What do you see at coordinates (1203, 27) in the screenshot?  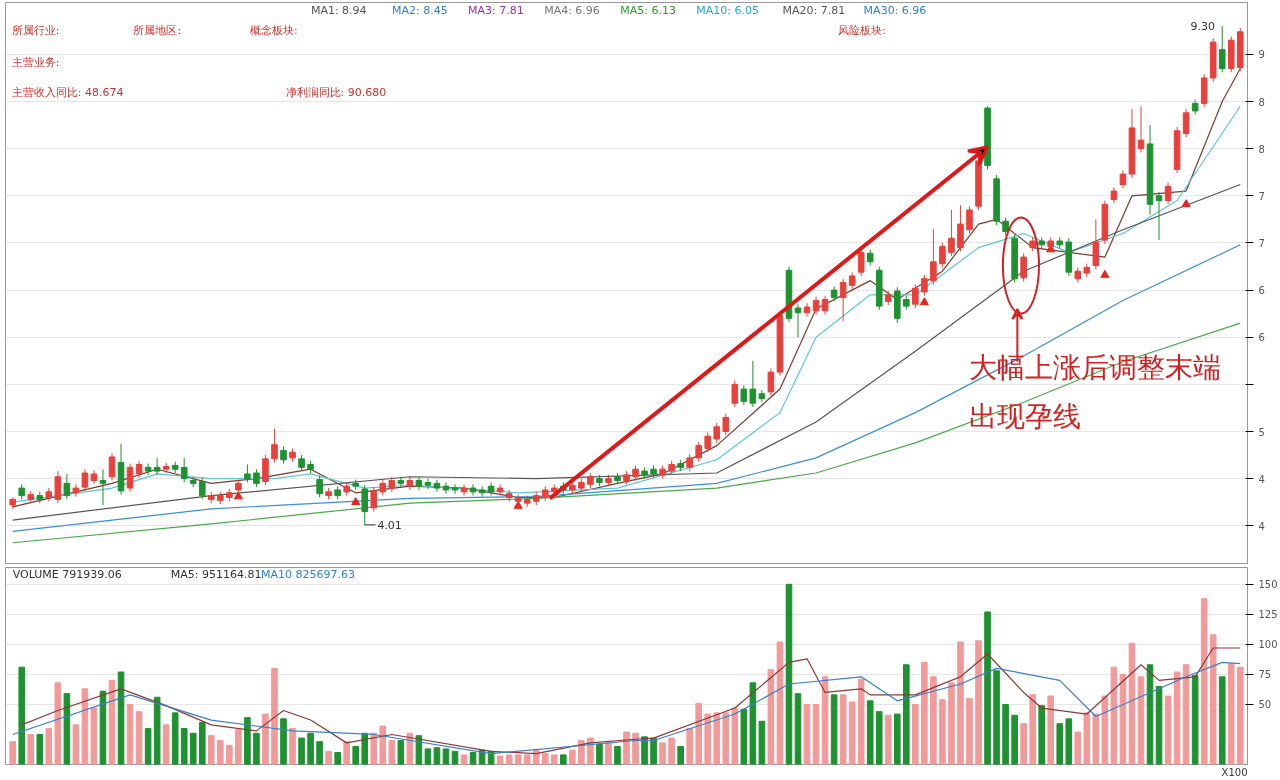 I see `annotation: 9.30` at bounding box center [1203, 27].